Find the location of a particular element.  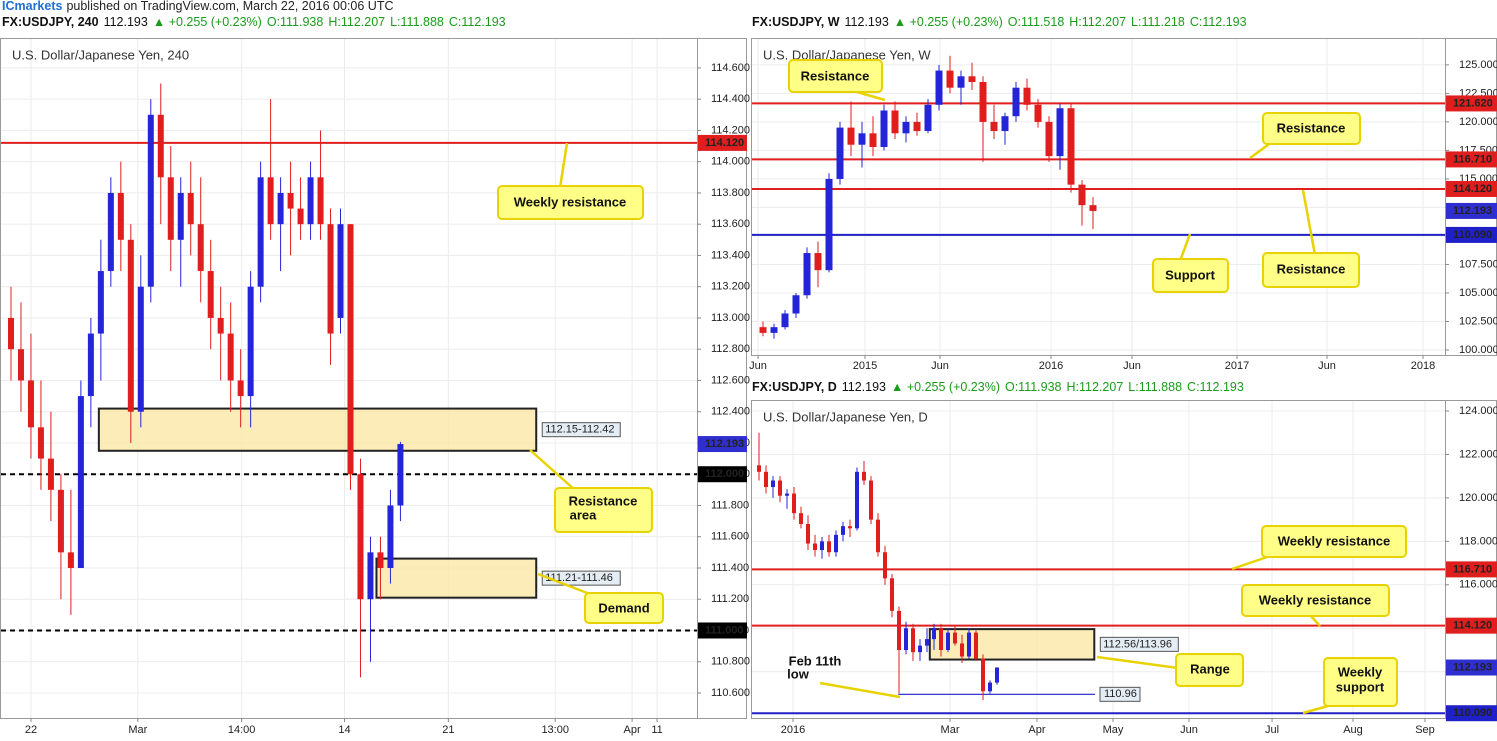

segment-label-box is located at coordinates (1120, 694).